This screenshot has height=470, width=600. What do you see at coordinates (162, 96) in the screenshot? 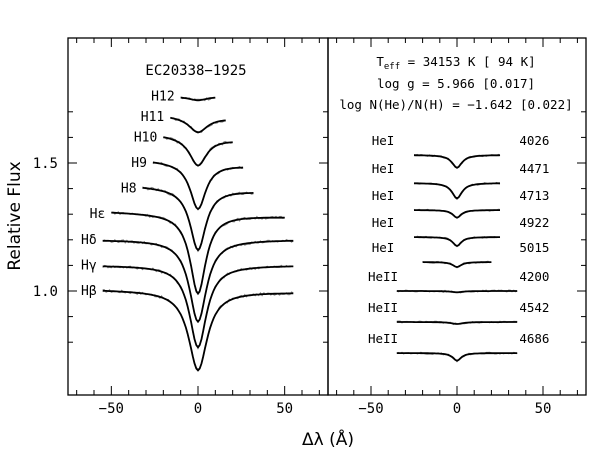
I see `balmer-label: H12` at bounding box center [162, 96].